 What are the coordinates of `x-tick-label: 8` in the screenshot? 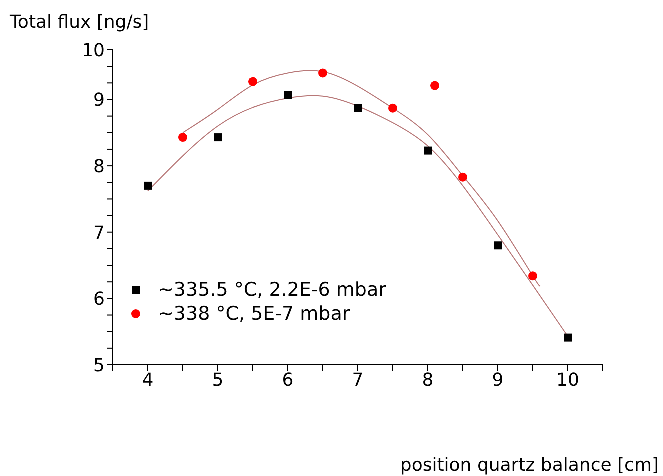 It's located at (428, 380).